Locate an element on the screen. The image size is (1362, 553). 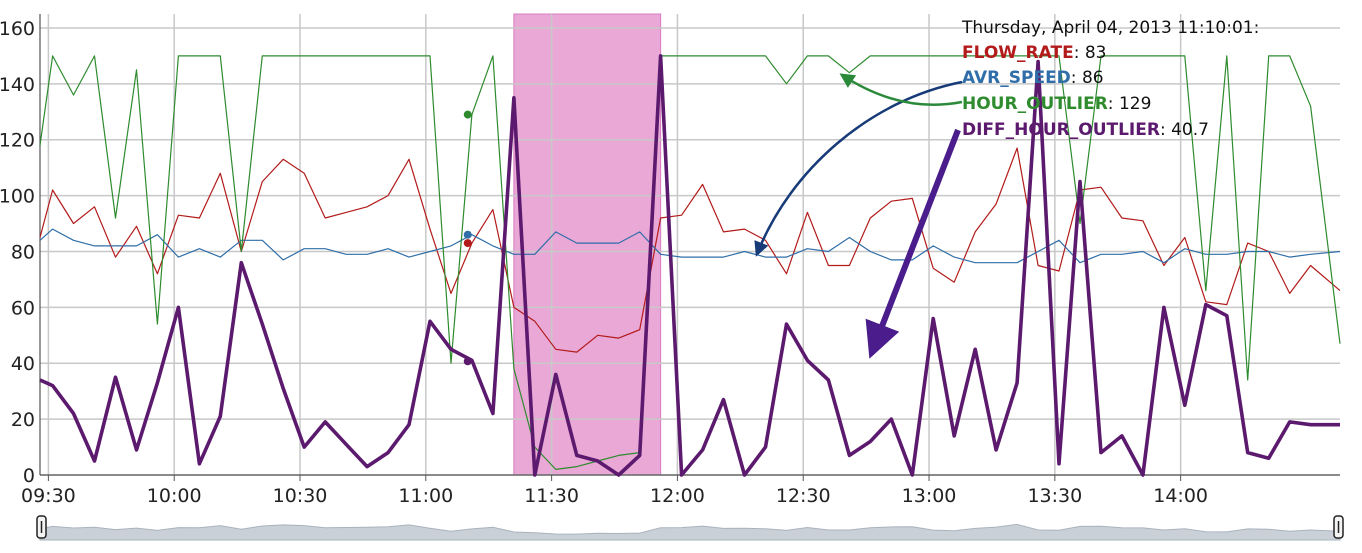
tooltip-row-hour-outlier: HOUR_OUTLIER: 129 is located at coordinates (1056, 104).